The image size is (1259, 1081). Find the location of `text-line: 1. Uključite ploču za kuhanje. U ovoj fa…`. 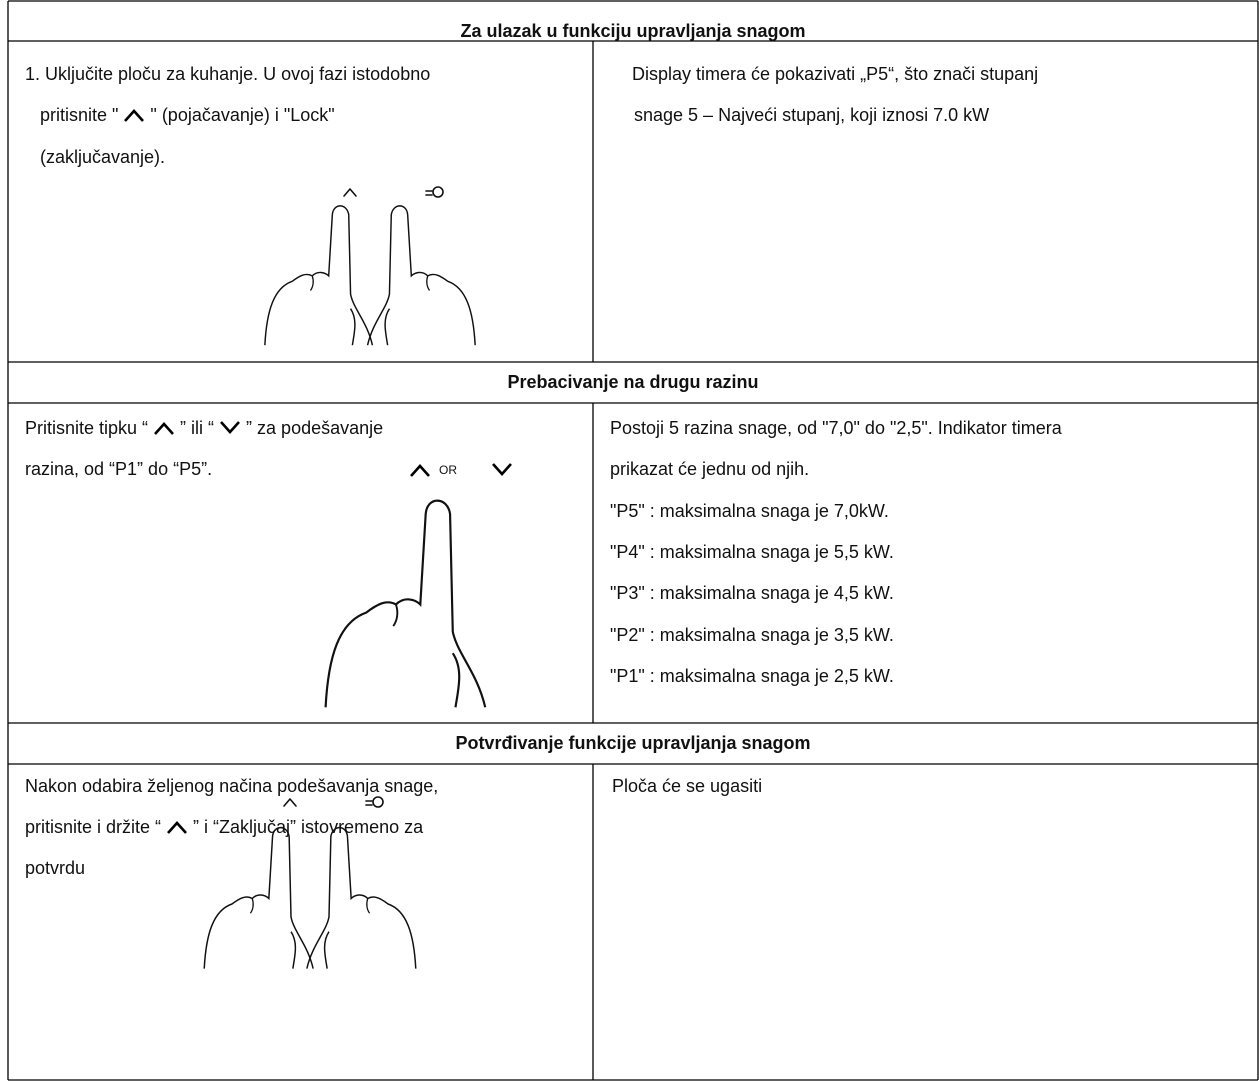

text-line: 1. Uključite ploču za kuhanje. U ovoj fa… is located at coordinates (227, 74).